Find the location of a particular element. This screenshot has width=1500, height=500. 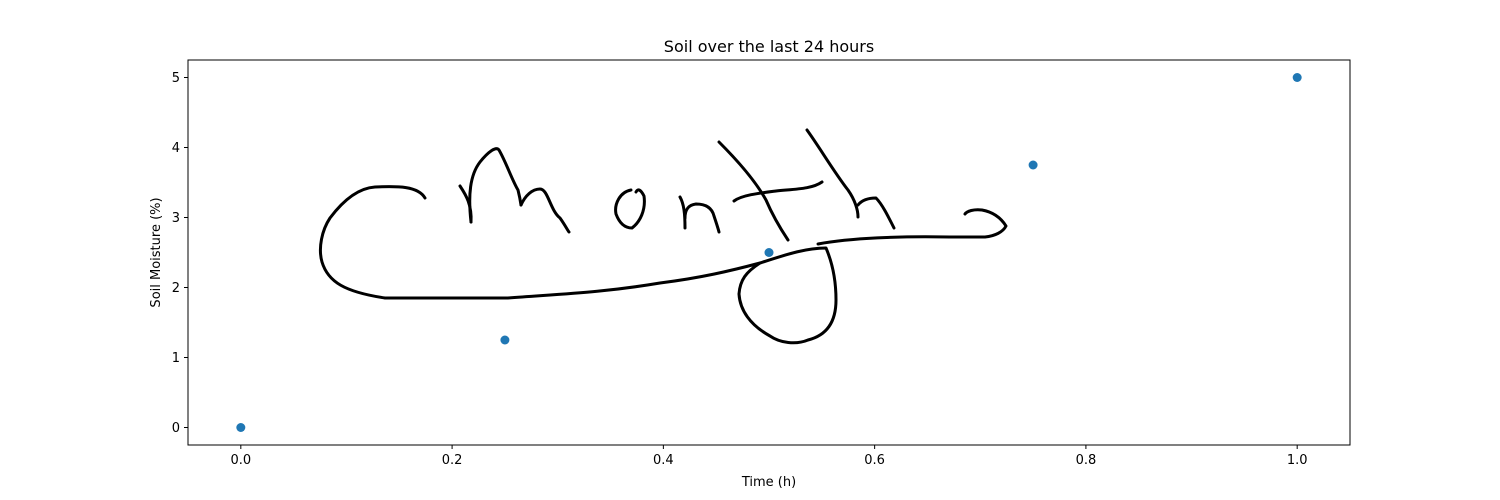

y-tick-label: 1 is located at coordinates (176, 358).